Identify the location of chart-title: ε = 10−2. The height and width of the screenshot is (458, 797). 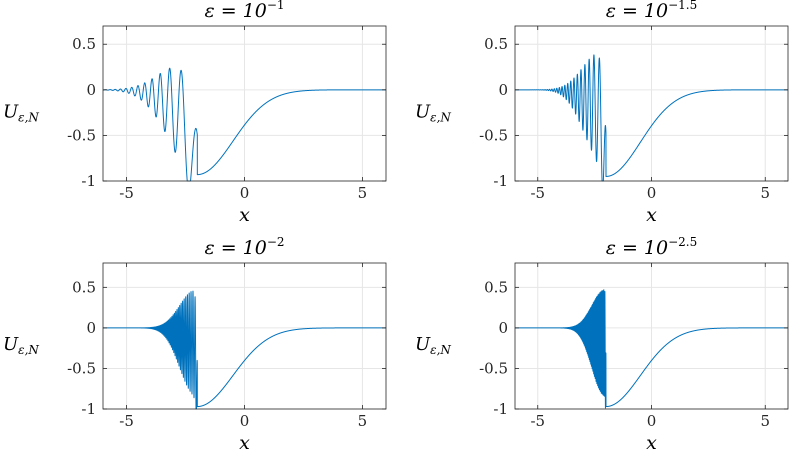
(244, 247).